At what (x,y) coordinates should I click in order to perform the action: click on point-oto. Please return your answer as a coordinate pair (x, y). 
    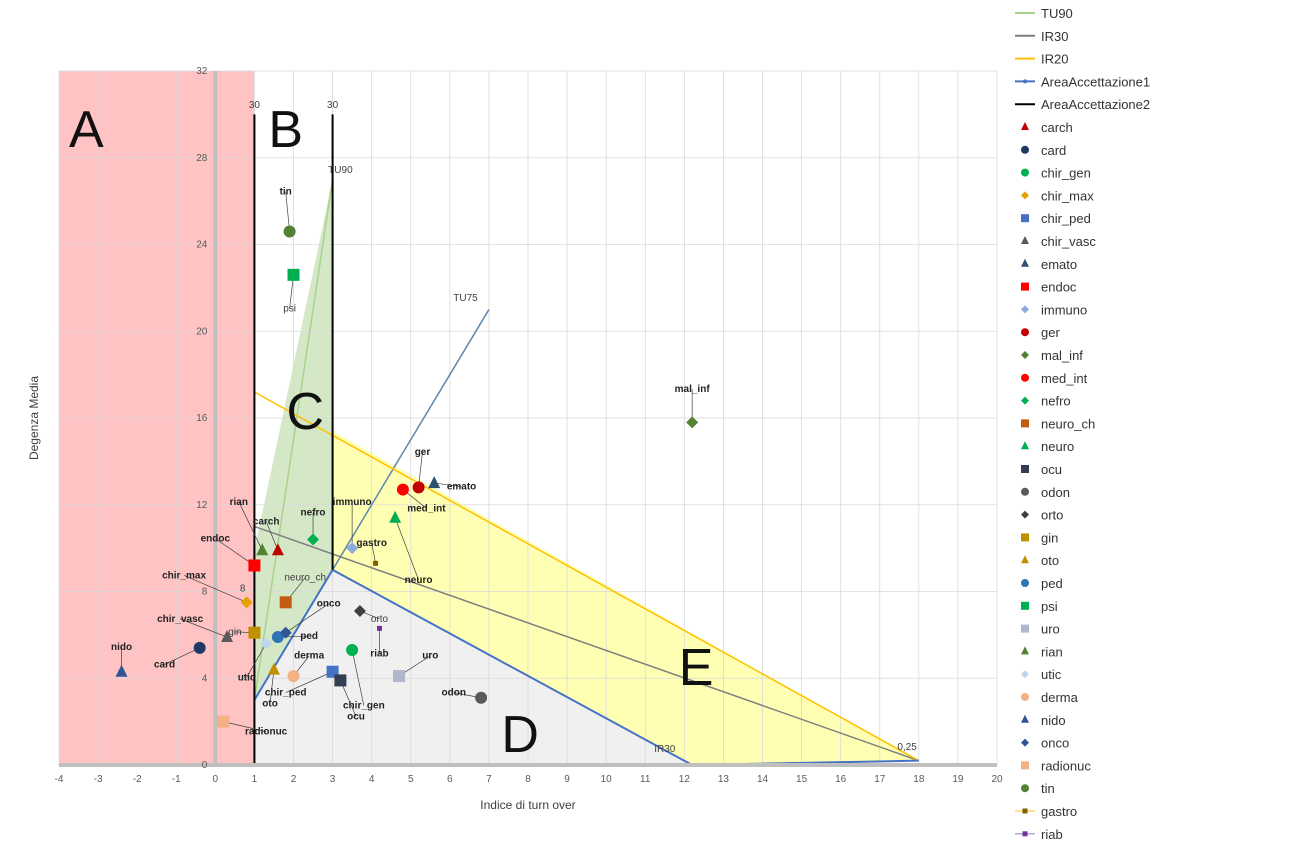
    Looking at the image, I should click on (273, 668).